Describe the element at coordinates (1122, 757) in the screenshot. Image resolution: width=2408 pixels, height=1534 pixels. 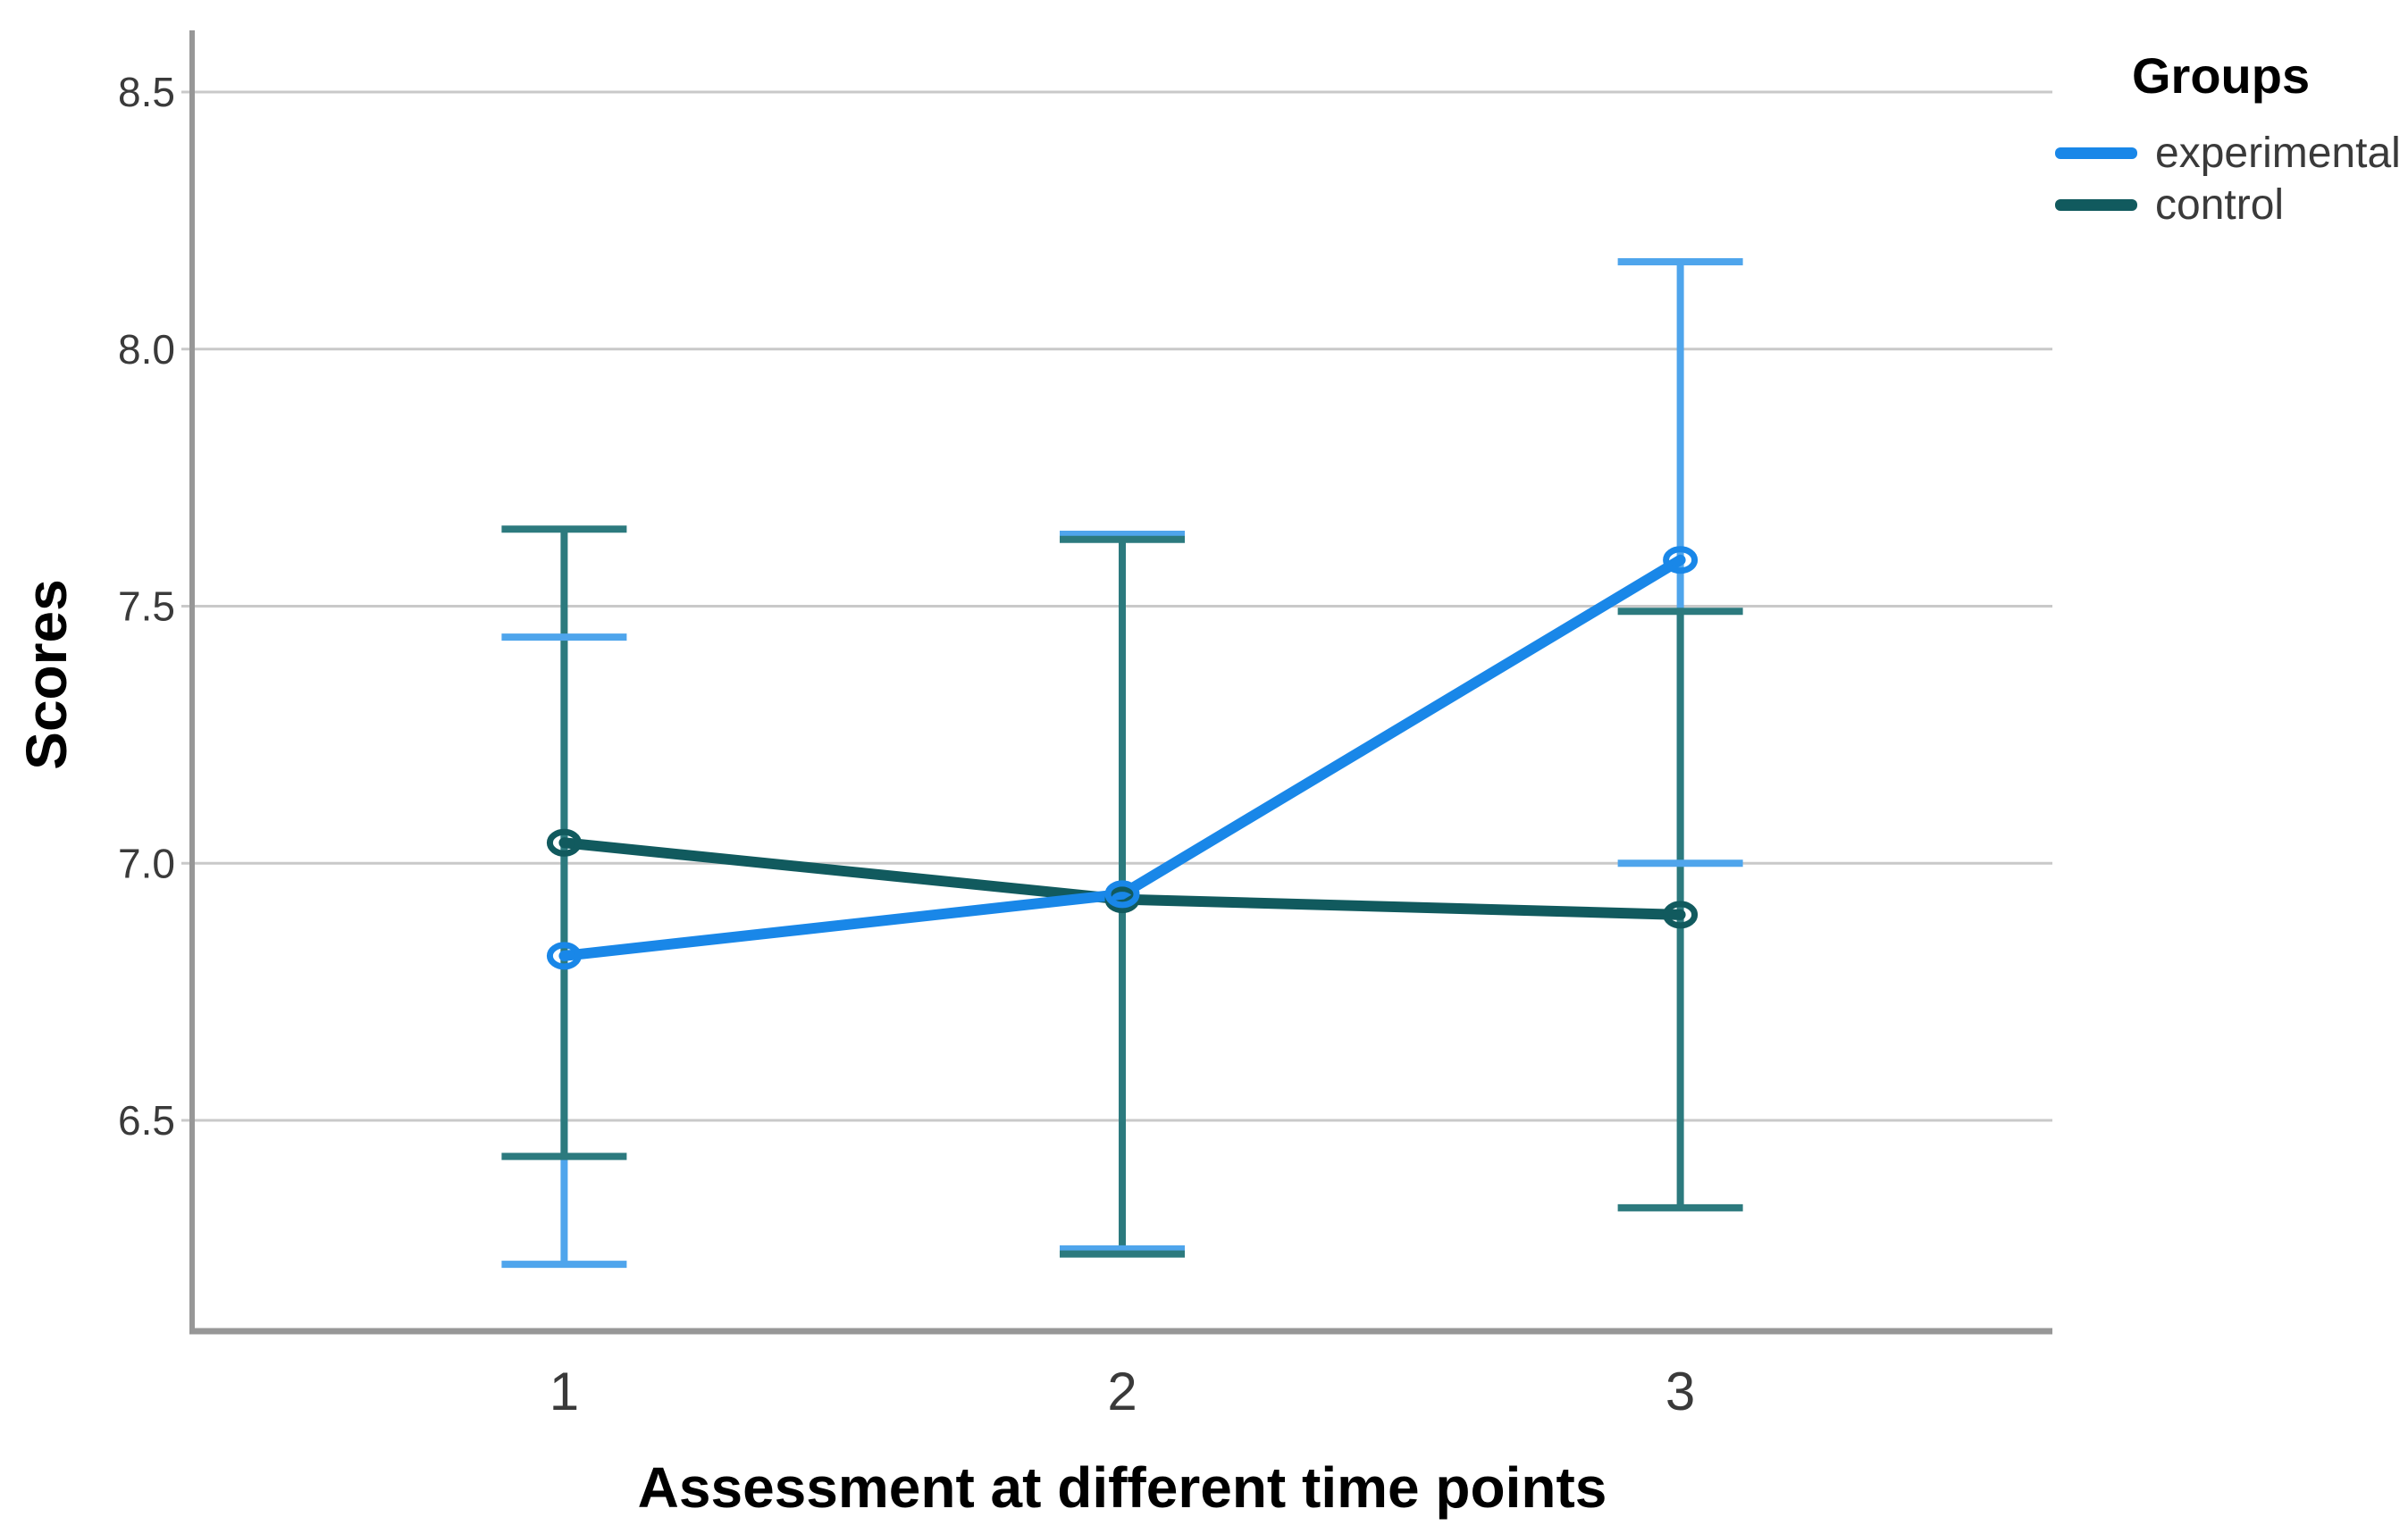
I see `series-line-experimental` at that location.